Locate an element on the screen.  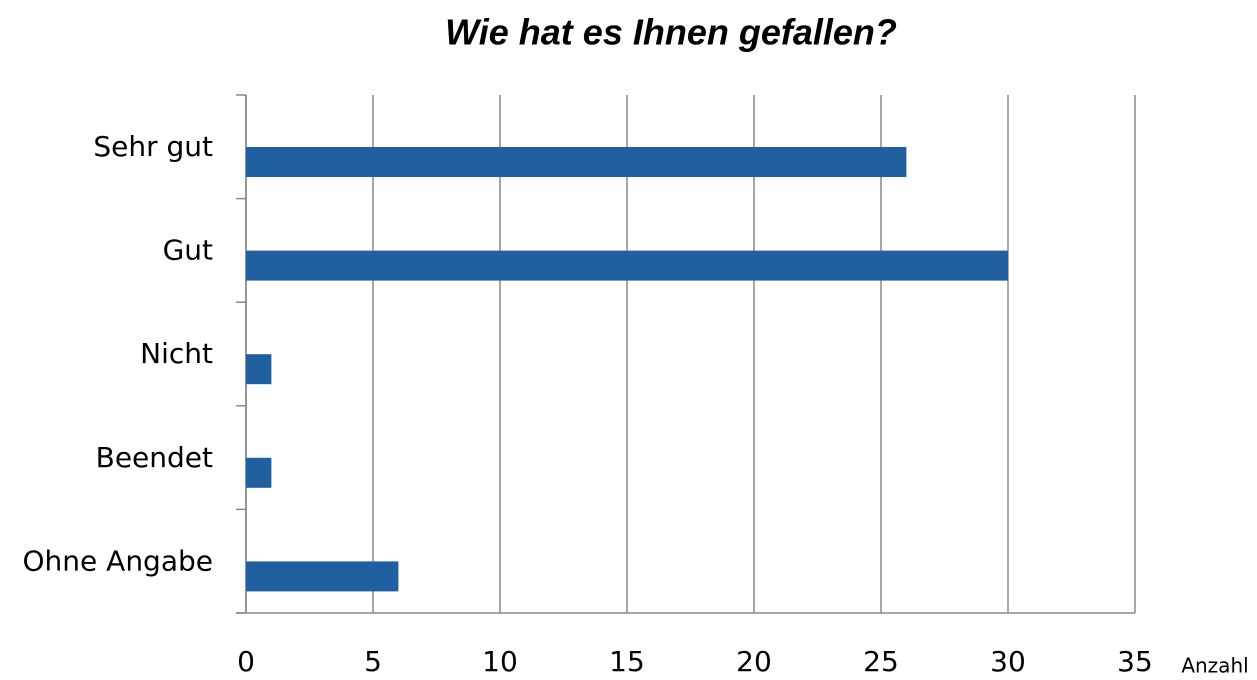
x-tick-label: 20 is located at coordinates (754, 661).